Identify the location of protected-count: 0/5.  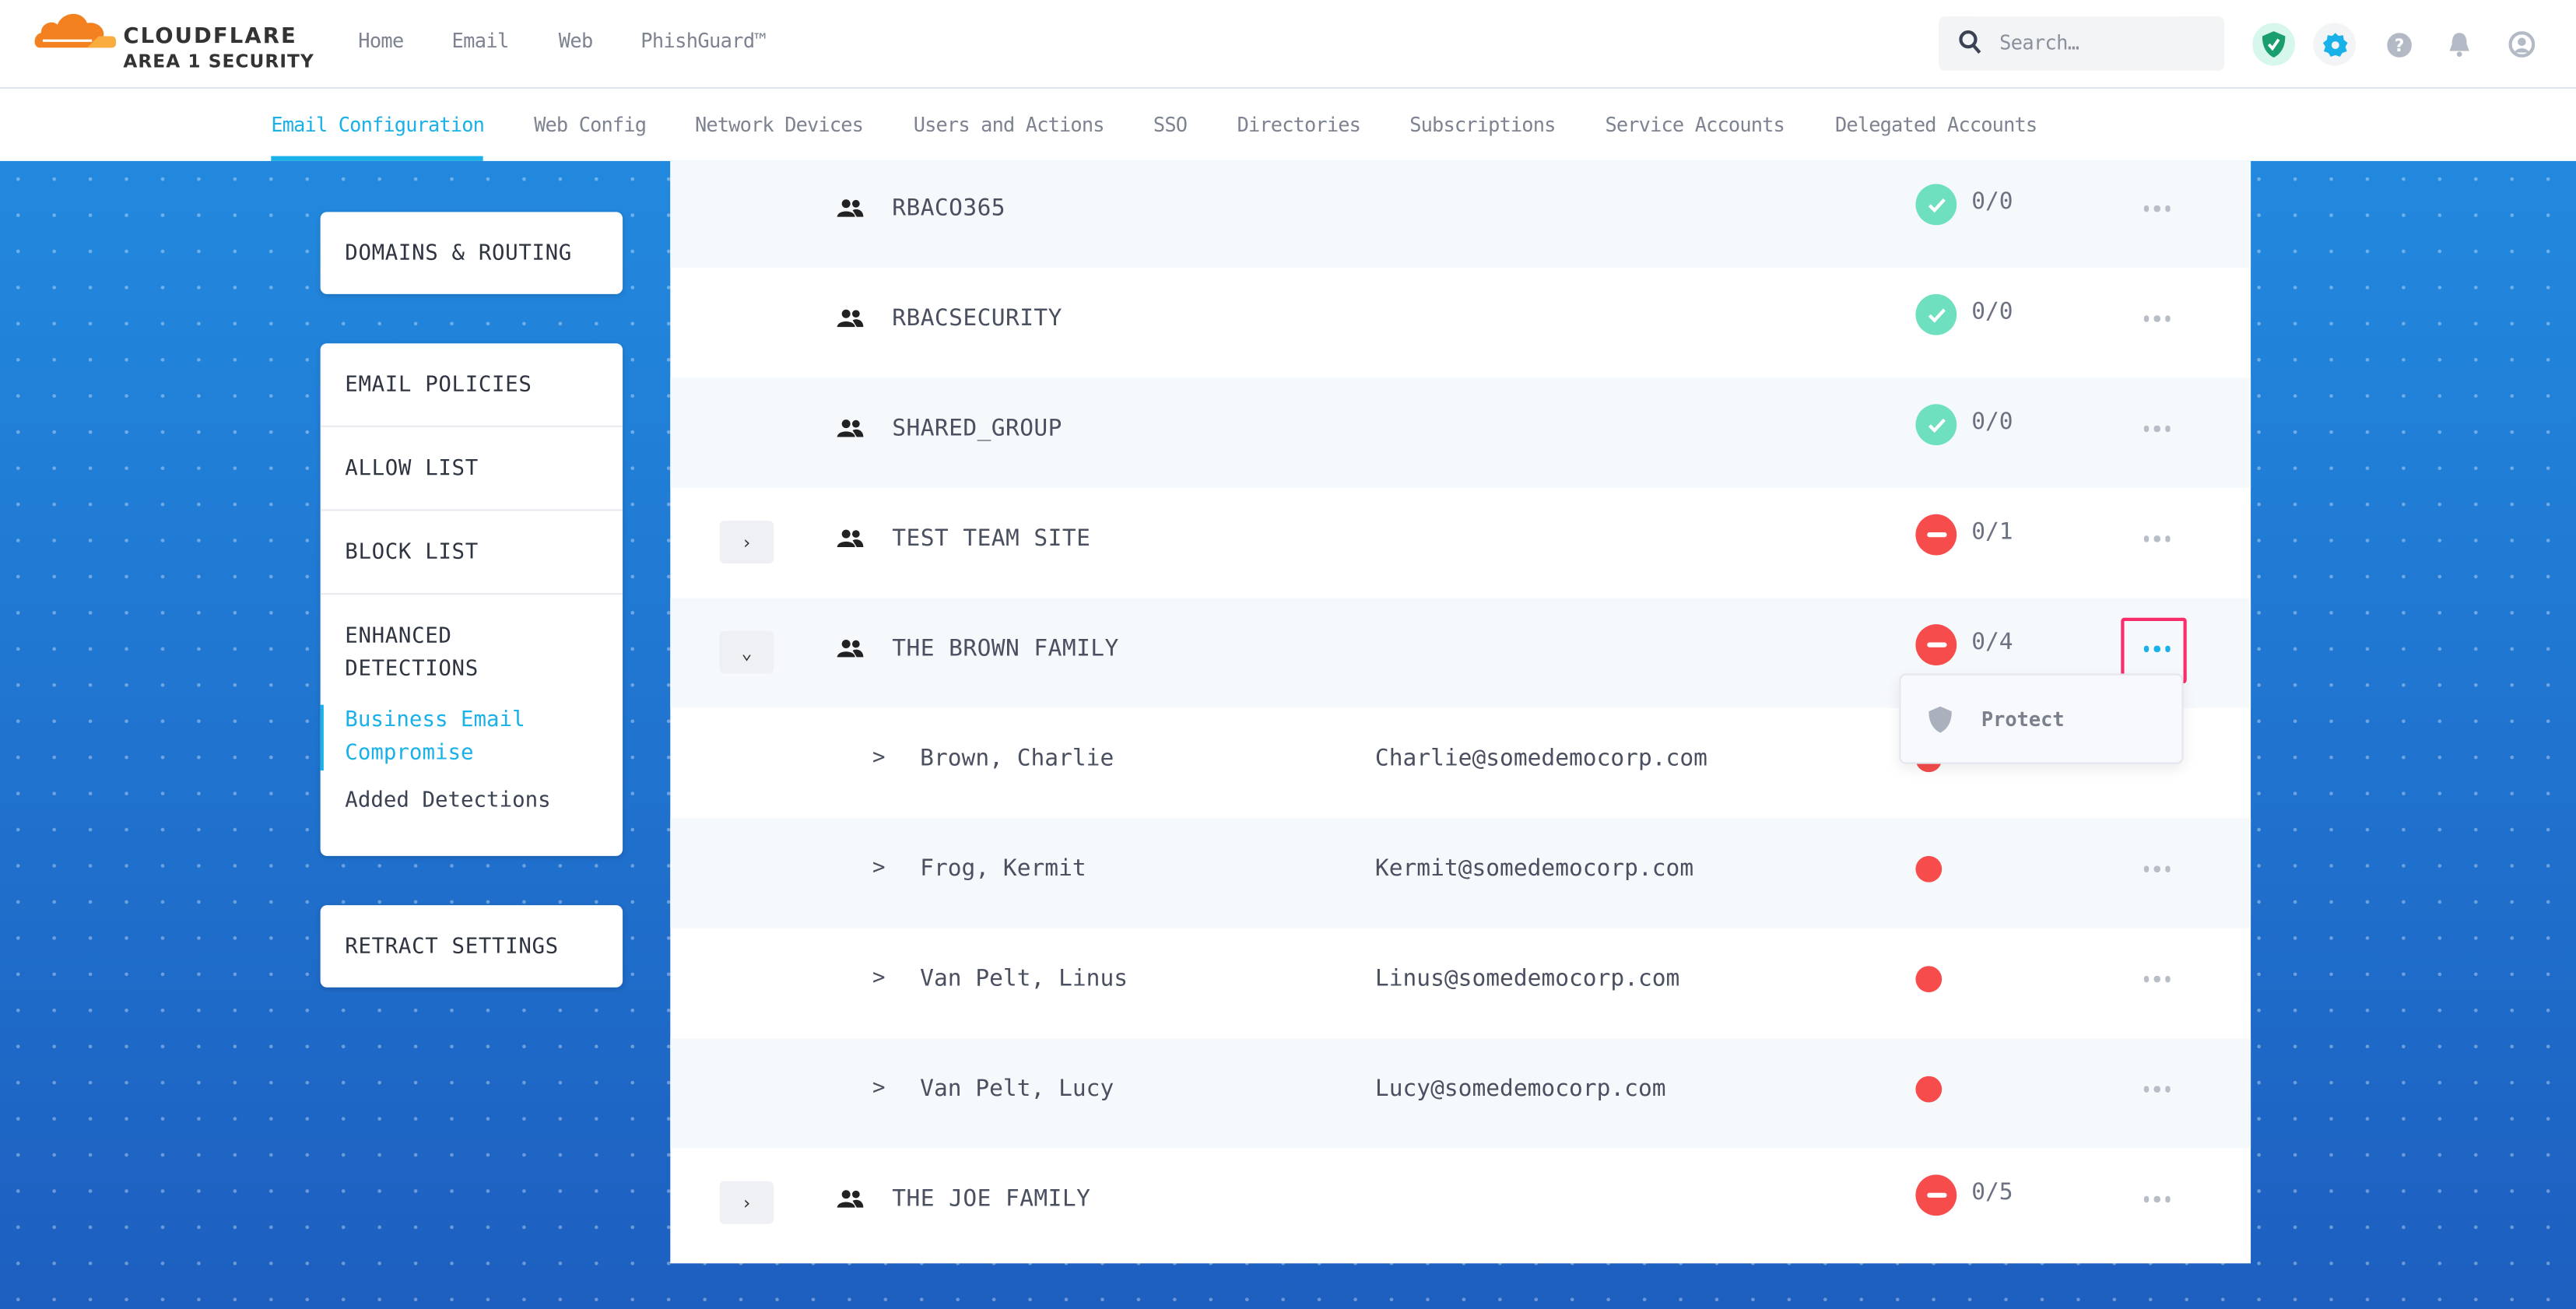
(1992, 1192).